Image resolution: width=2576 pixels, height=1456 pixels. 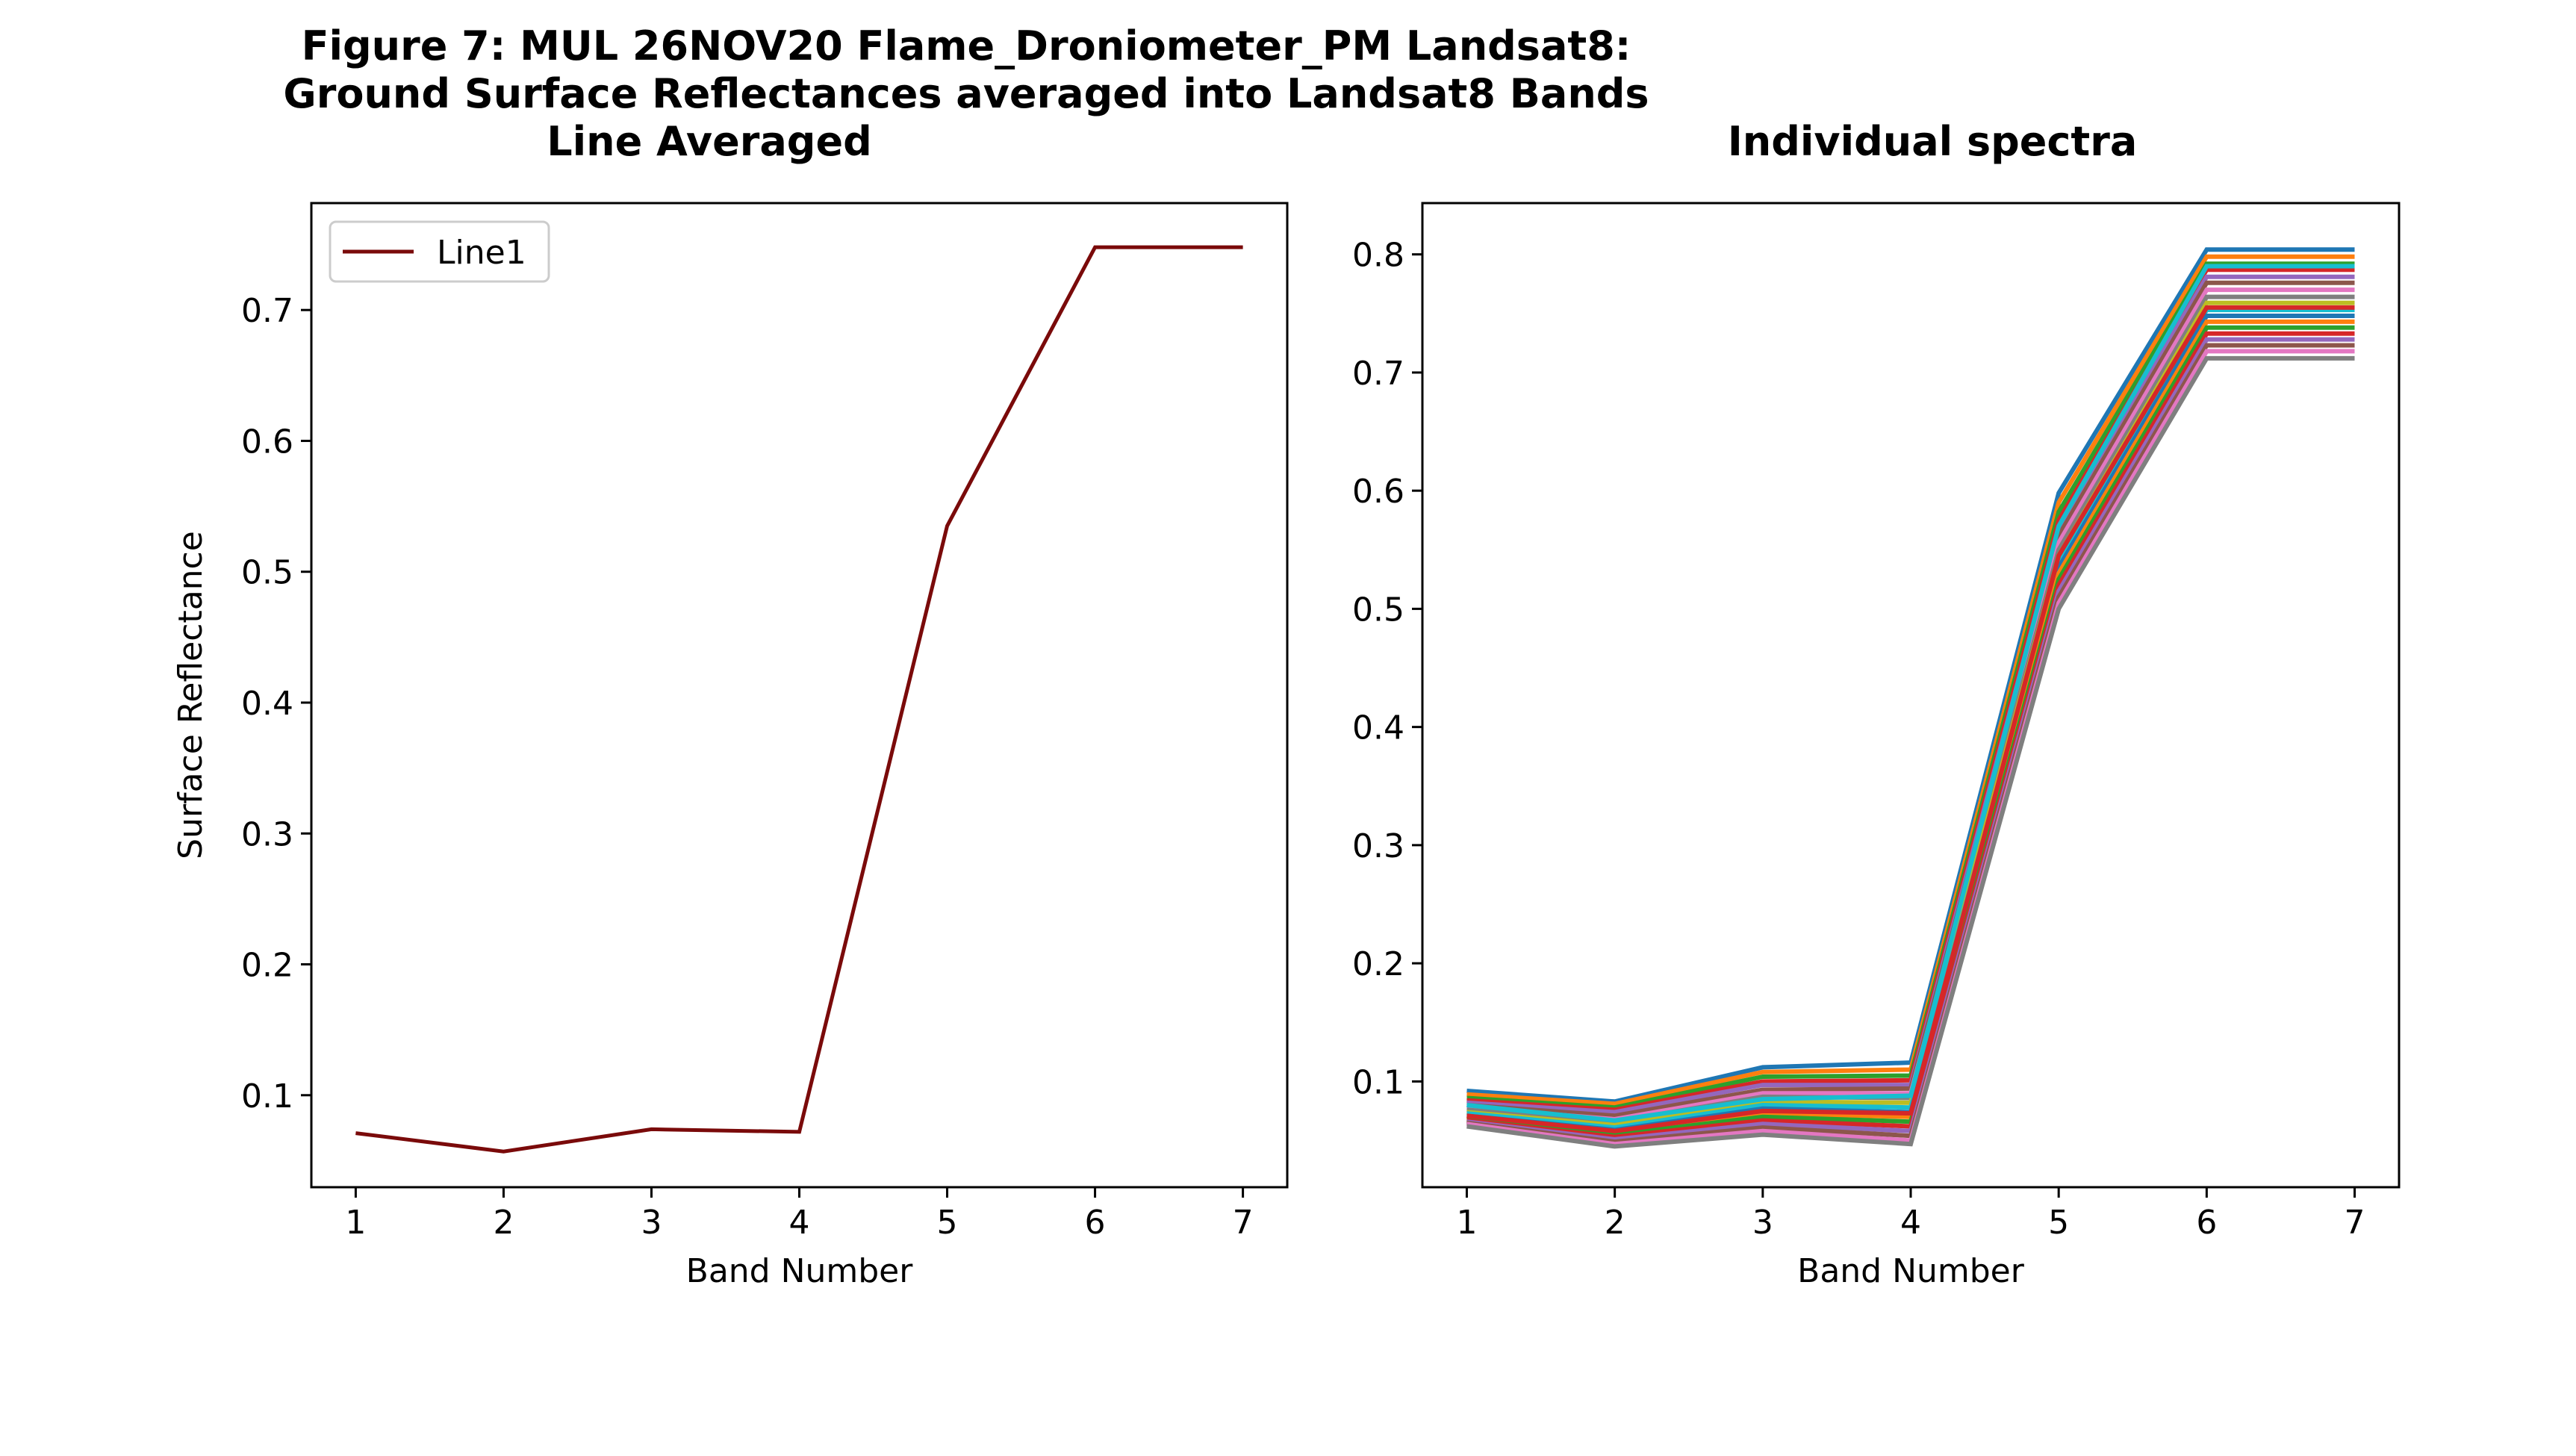 What do you see at coordinates (267, 442) in the screenshot?
I see `left-y-tick-label-0.6: 0.6` at bounding box center [267, 442].